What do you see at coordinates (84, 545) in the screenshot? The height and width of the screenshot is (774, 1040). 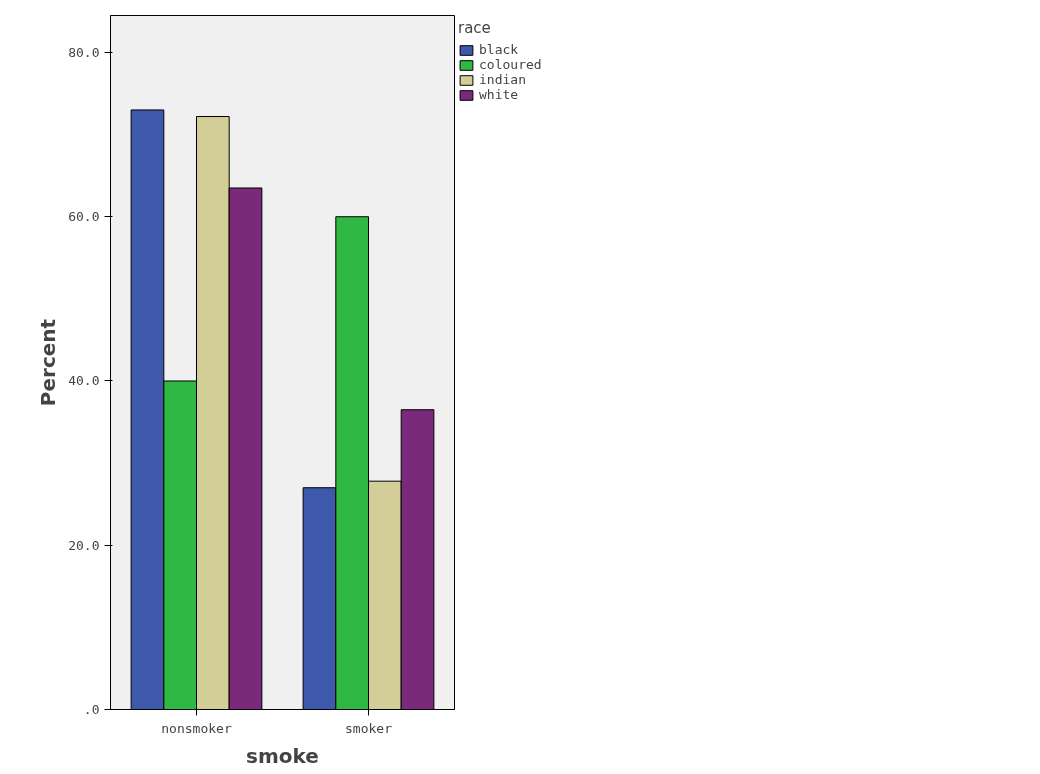 I see `y-tick-label: 20.0` at bounding box center [84, 545].